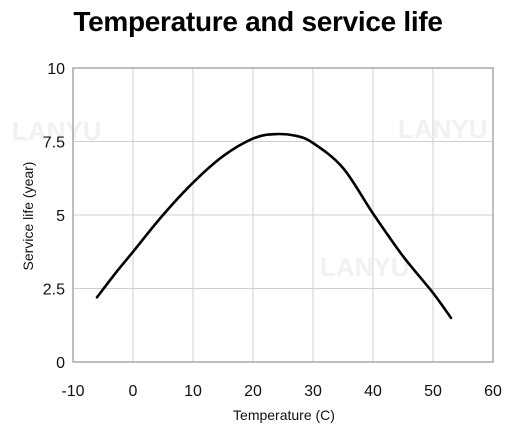  What do you see at coordinates (72, 391) in the screenshot?
I see `x-tick-label: -10` at bounding box center [72, 391].